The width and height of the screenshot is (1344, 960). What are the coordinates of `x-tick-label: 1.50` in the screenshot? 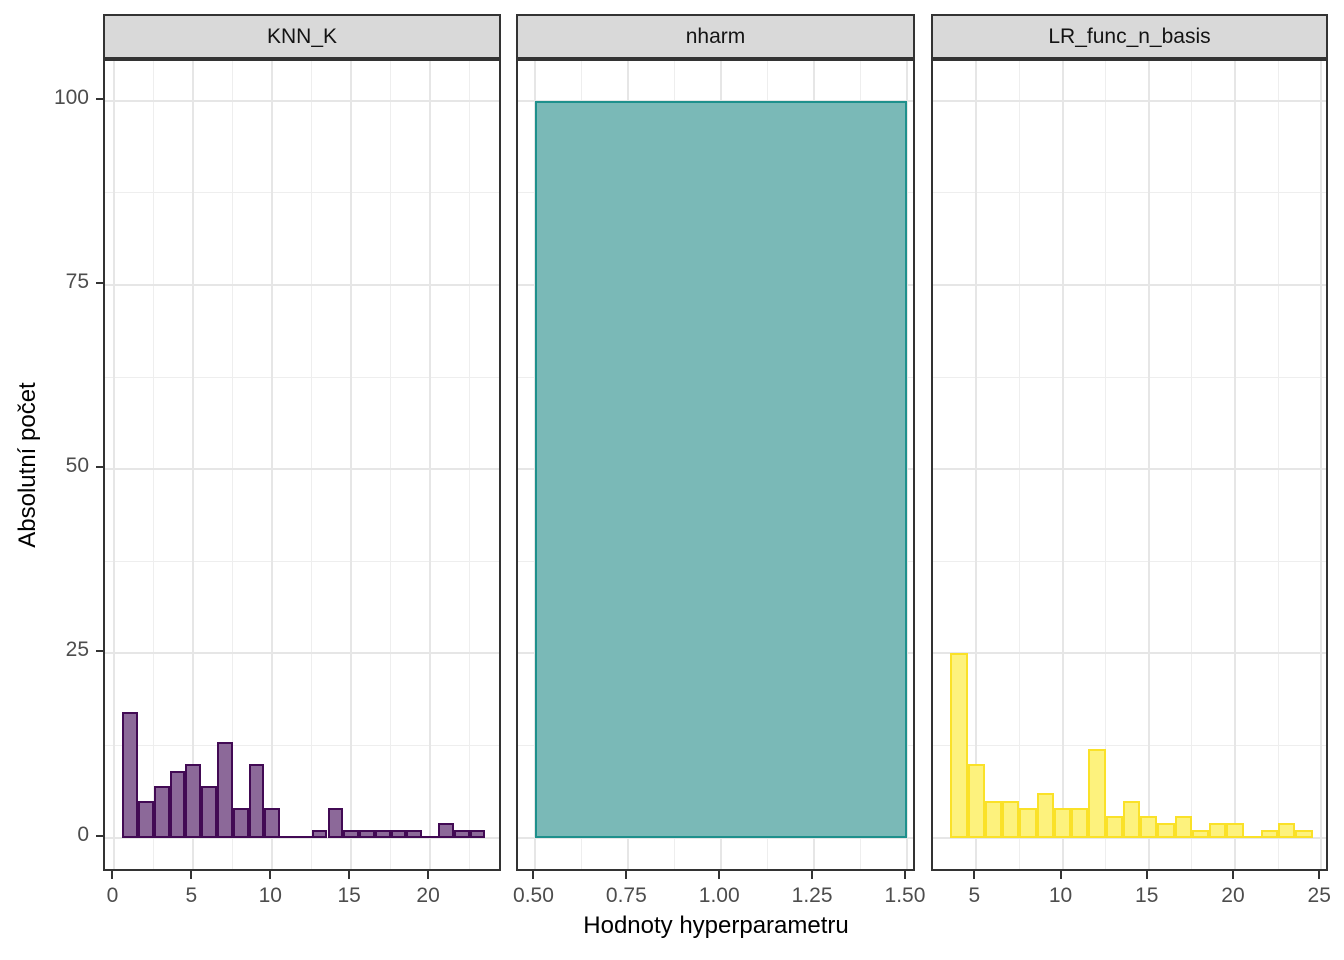 It's located at (905, 895).